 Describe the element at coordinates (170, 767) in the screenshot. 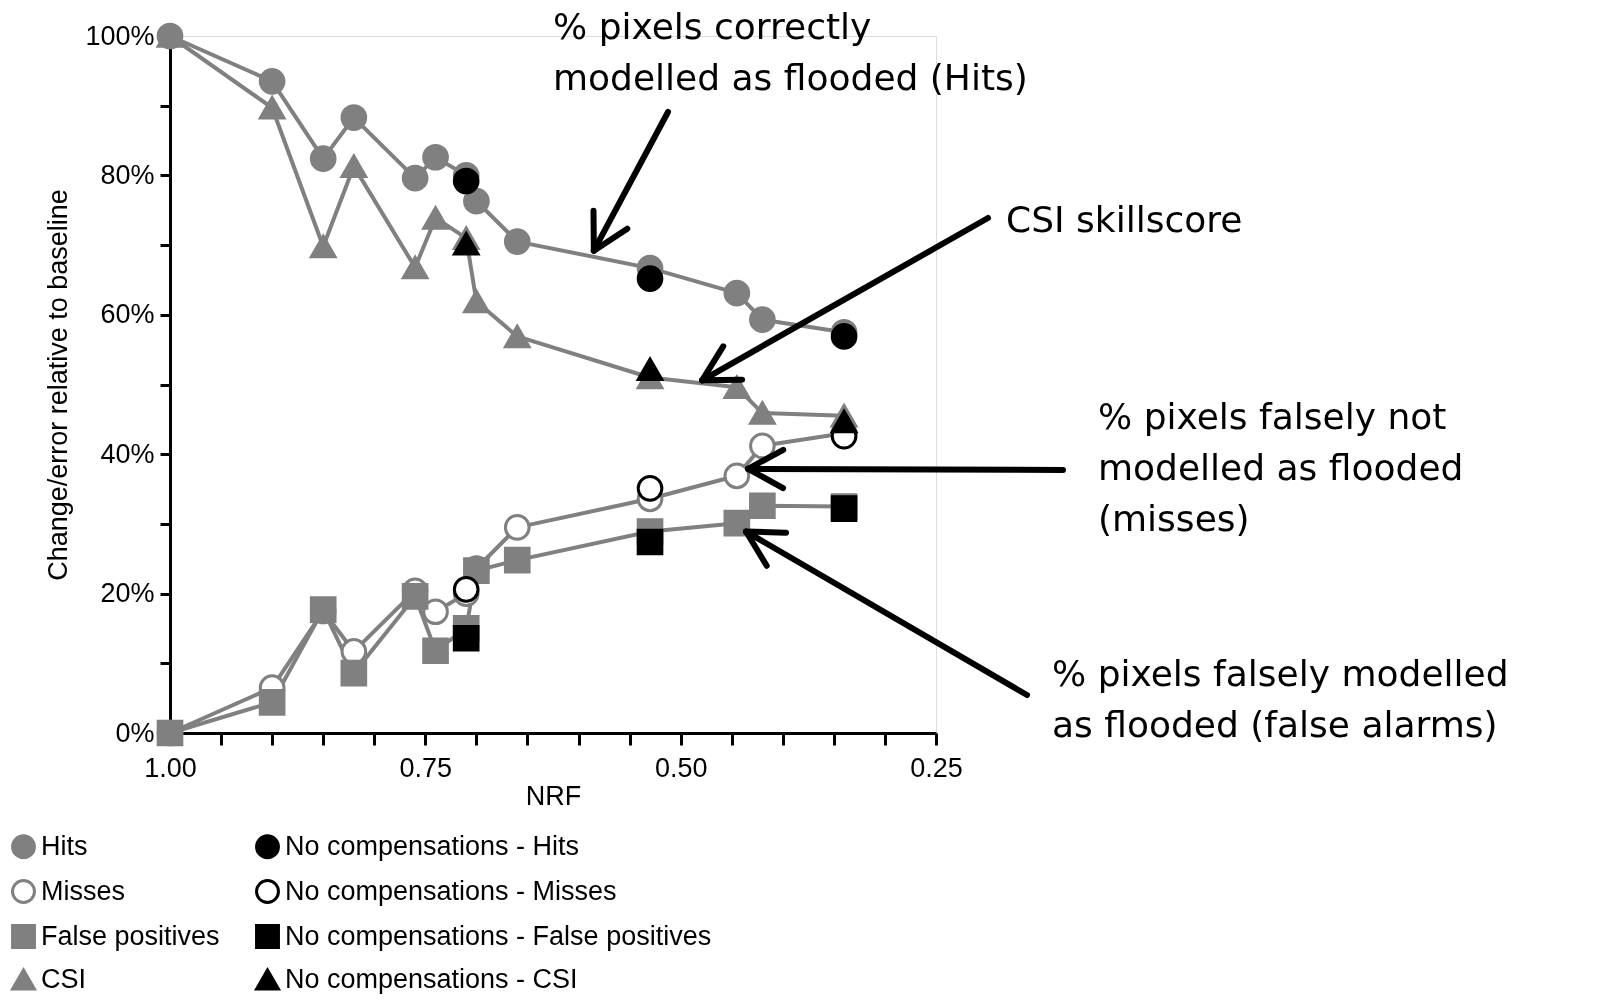

I see `x-tick-label: 1.00` at that location.